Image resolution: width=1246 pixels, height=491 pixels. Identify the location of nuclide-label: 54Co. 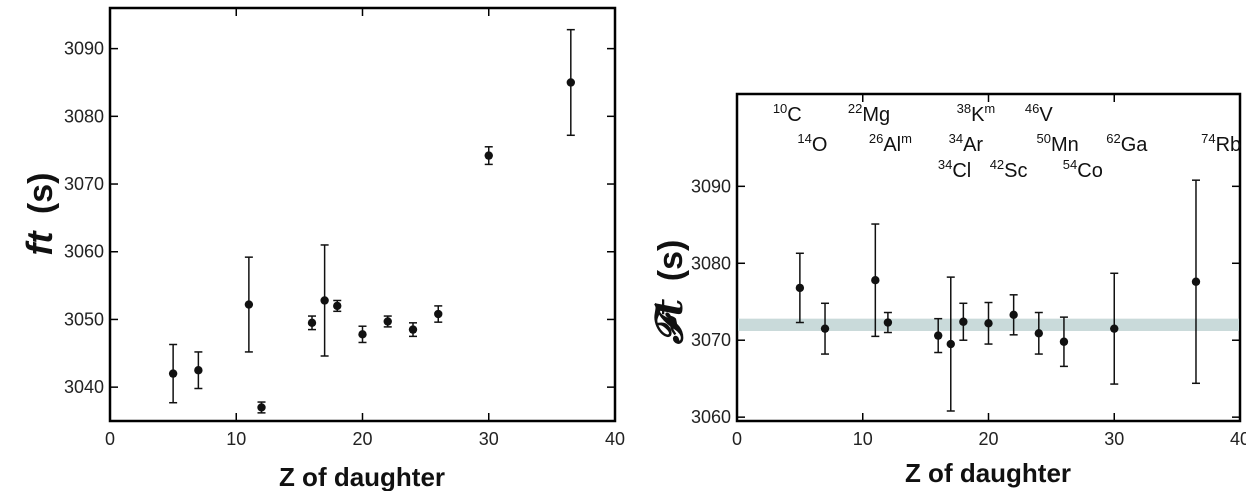
(1083, 169).